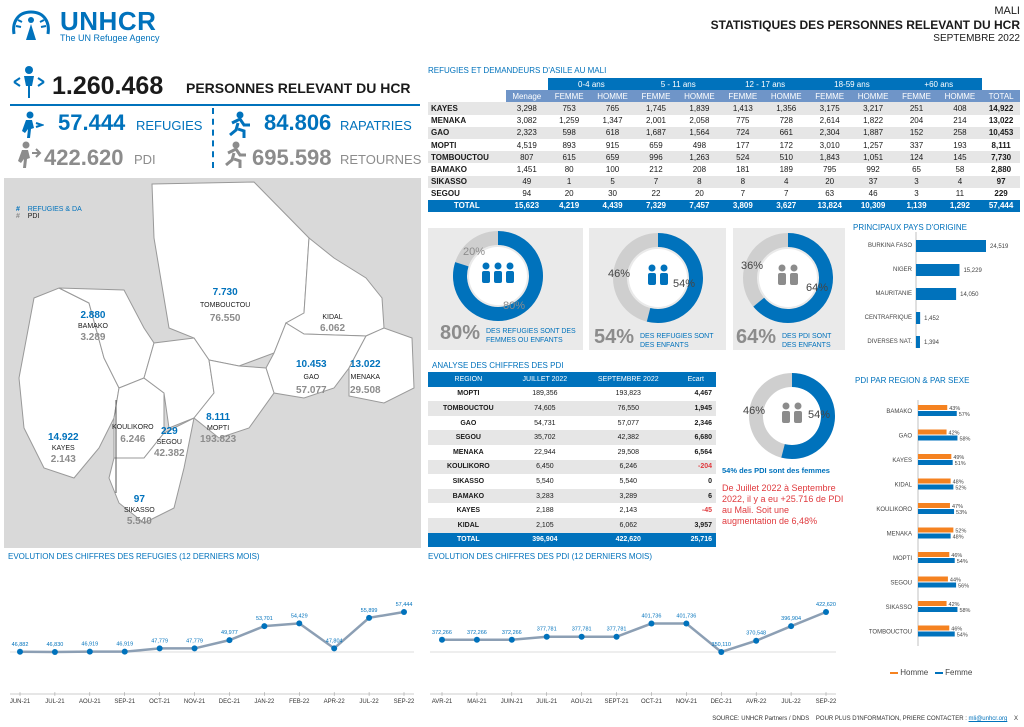  What do you see at coordinates (264, 619) in the screenshot?
I see `data-label: 53,701` at bounding box center [264, 619].